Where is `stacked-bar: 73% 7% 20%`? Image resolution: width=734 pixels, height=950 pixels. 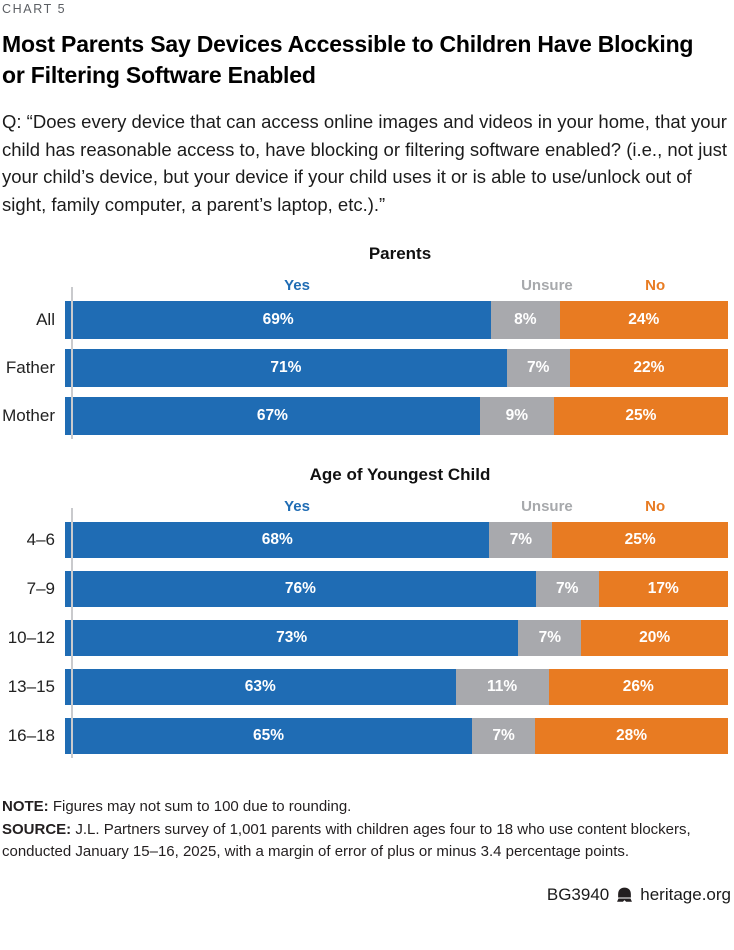 stacked-bar: 73% 7% 20% is located at coordinates (396, 638).